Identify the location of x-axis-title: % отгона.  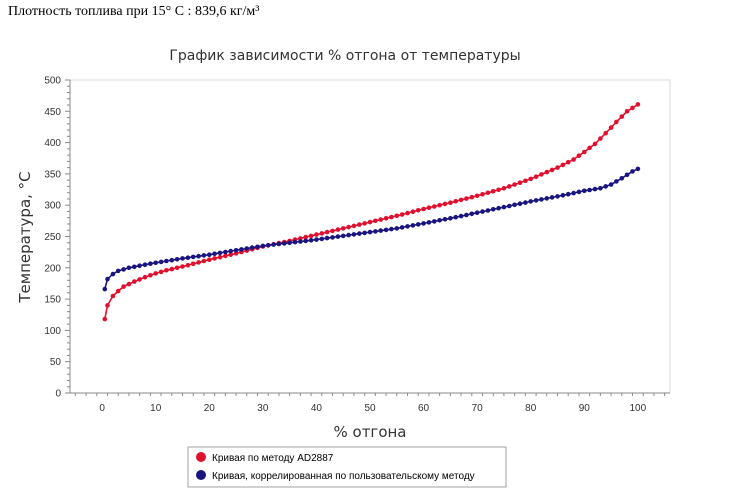
(370, 432).